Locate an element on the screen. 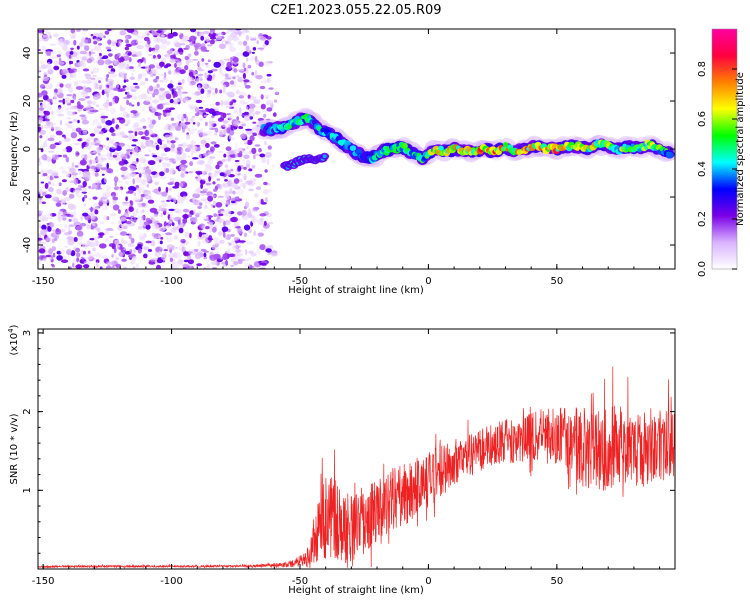  x-tick-label: -150 is located at coordinates (43, 581).